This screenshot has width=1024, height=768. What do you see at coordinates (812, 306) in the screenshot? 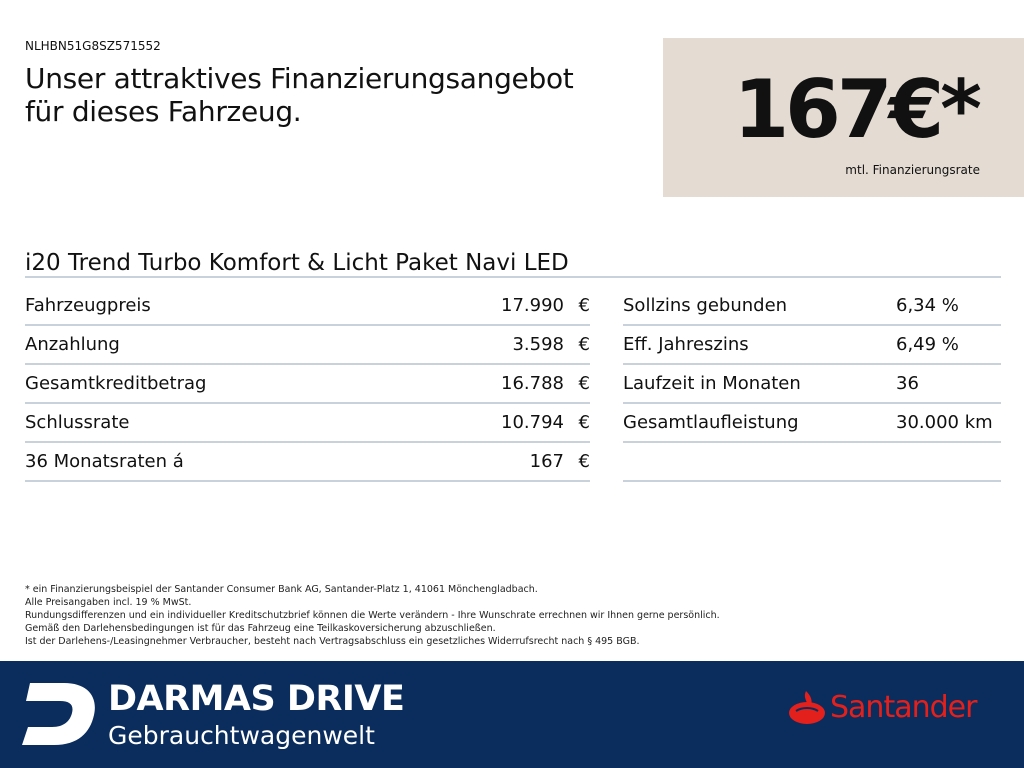
I see `table-row: Sollzins gebunden 6,34 %` at bounding box center [812, 306].